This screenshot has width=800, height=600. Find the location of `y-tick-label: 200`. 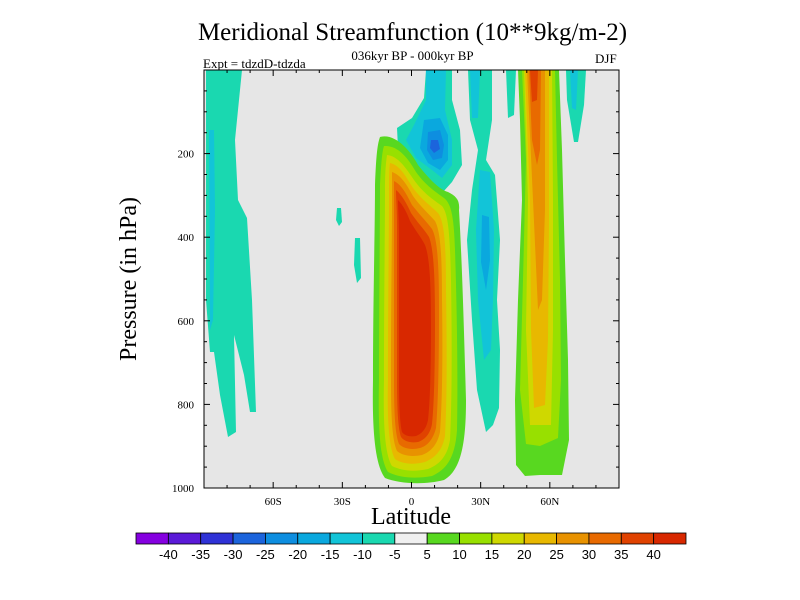

y-tick-label: 200 is located at coordinates (186, 155).